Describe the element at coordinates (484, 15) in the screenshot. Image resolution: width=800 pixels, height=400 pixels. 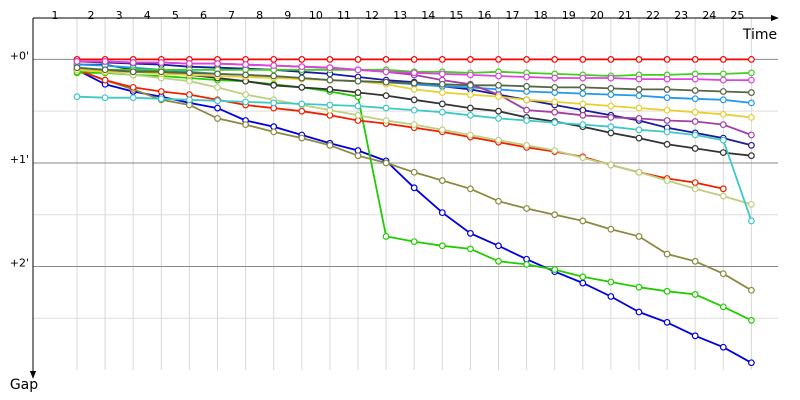
I see `x-tick-label: 16` at that location.